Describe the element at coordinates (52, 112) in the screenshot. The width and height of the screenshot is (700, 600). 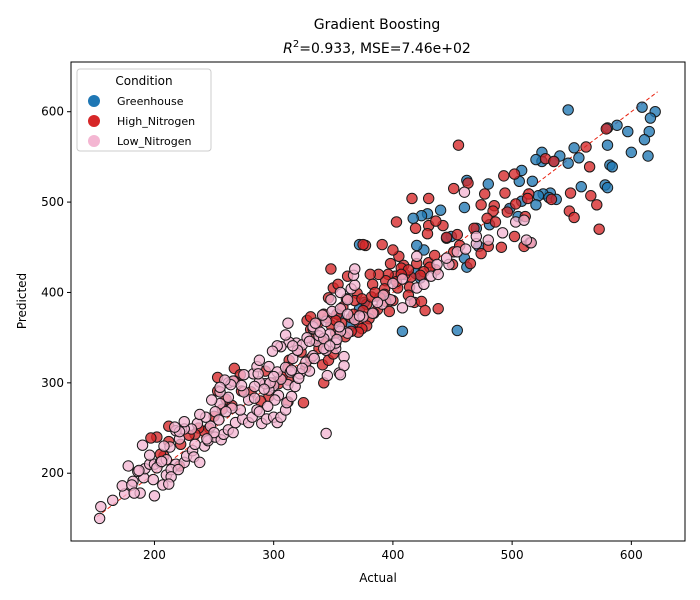
I see `y-tick-label: 600` at that location.